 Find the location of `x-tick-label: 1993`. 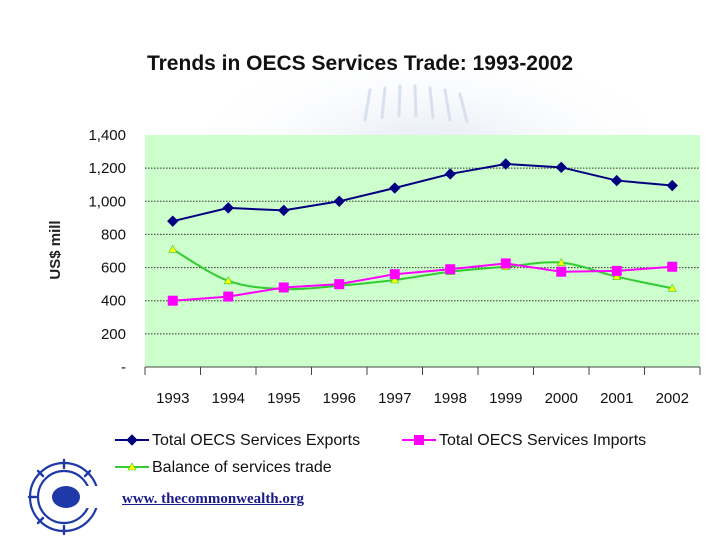

x-tick-label: 1993 is located at coordinates (172, 398).